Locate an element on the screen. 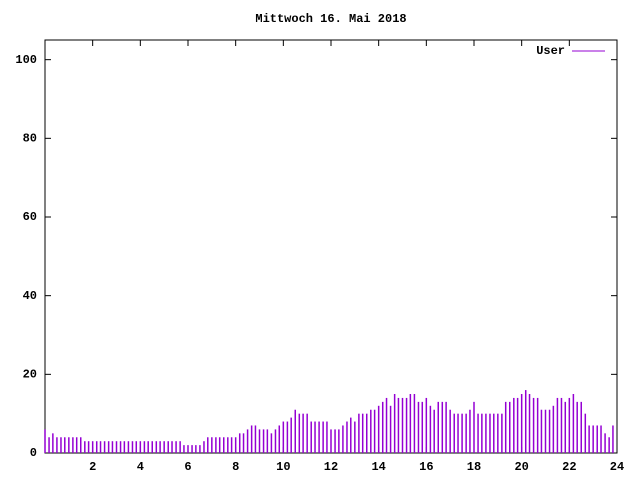  y-tick-label: 20 is located at coordinates (30, 375).